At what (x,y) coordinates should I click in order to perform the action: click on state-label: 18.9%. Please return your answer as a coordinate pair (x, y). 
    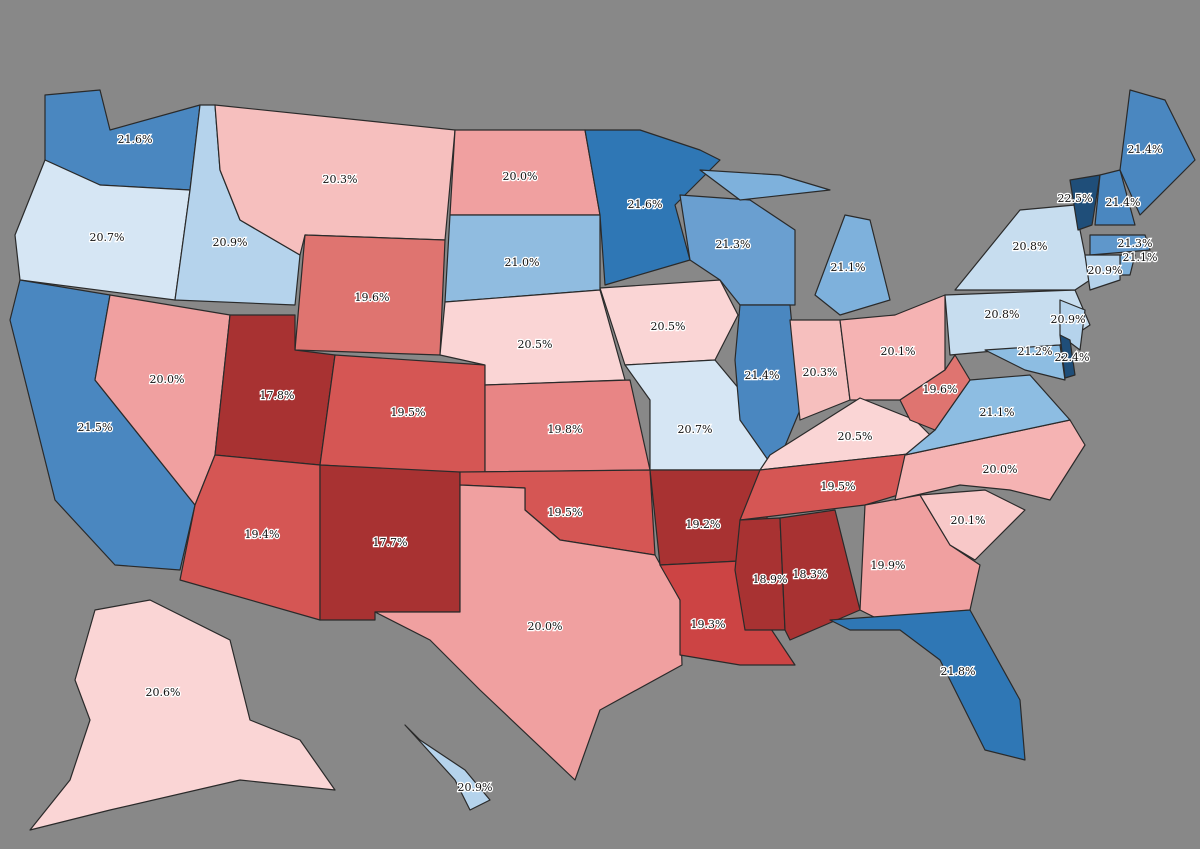
    Looking at the image, I should click on (770, 579).